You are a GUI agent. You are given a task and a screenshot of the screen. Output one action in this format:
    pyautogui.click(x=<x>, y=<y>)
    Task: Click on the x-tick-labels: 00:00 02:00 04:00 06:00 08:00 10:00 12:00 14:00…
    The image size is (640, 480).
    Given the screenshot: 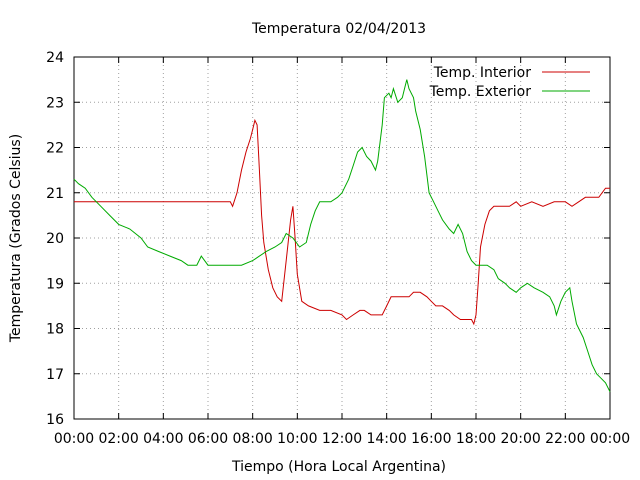 What is the action you would take?
    pyautogui.click(x=342, y=439)
    